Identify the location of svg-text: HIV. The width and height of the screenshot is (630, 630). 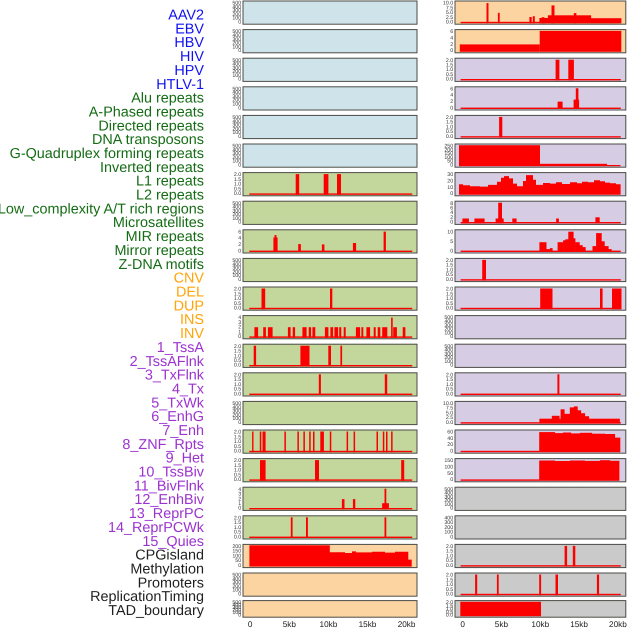
(192, 57).